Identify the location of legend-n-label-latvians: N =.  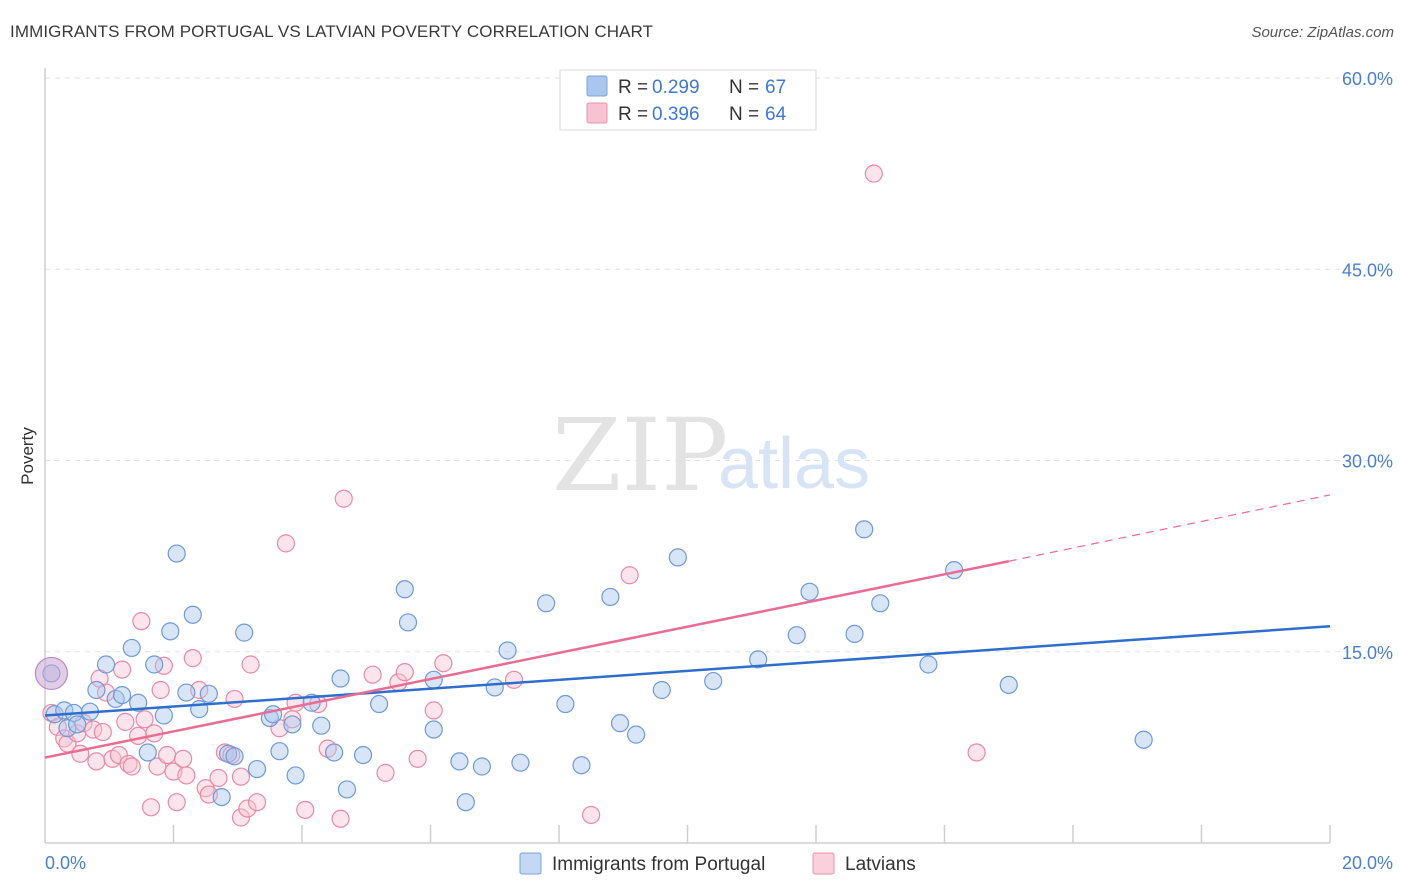
(744, 114).